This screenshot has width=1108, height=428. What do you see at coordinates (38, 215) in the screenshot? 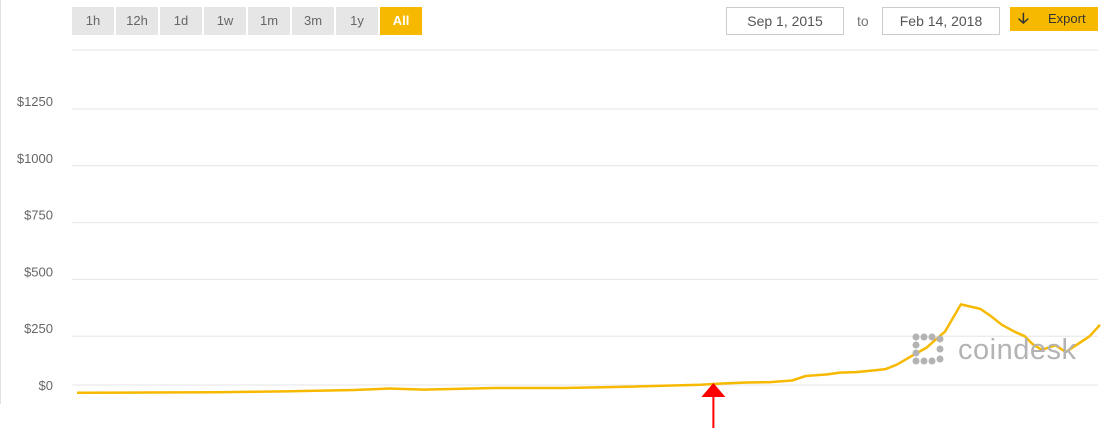
I see `y-tick-label: $750` at bounding box center [38, 215].